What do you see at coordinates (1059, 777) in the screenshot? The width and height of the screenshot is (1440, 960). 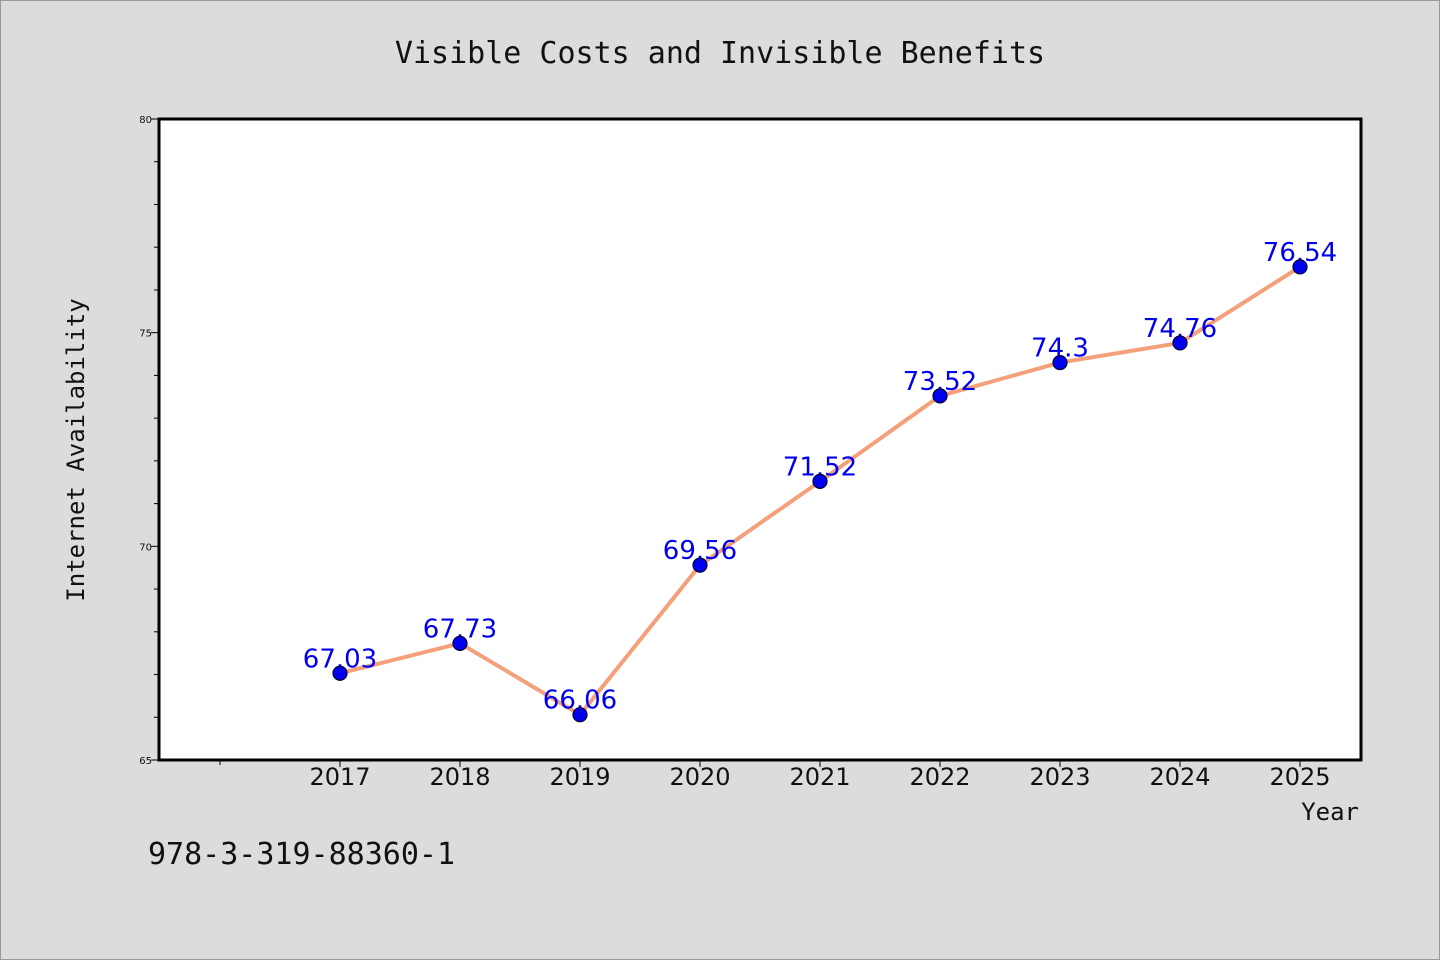 I see `x-tick-label: 2023` at bounding box center [1059, 777].